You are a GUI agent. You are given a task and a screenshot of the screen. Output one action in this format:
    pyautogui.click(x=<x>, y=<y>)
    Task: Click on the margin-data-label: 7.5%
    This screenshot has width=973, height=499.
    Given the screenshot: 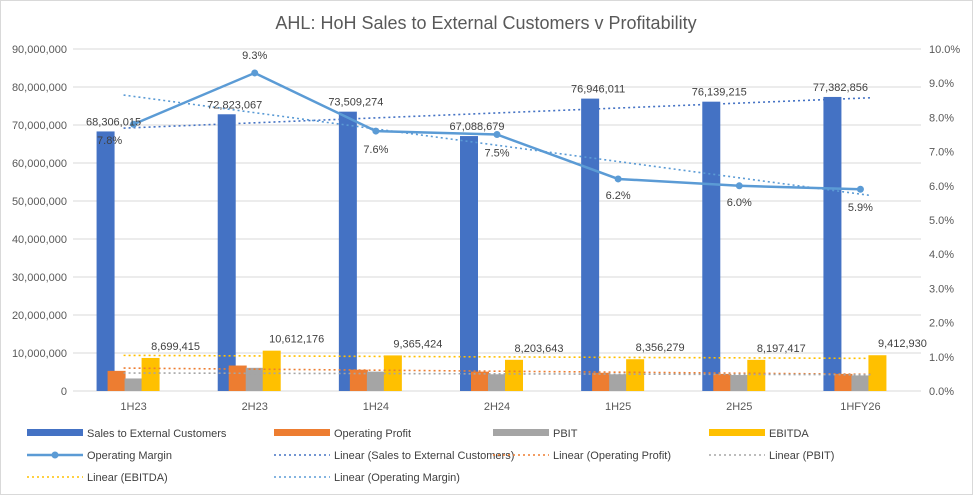 What is the action you would take?
    pyautogui.click(x=496, y=154)
    